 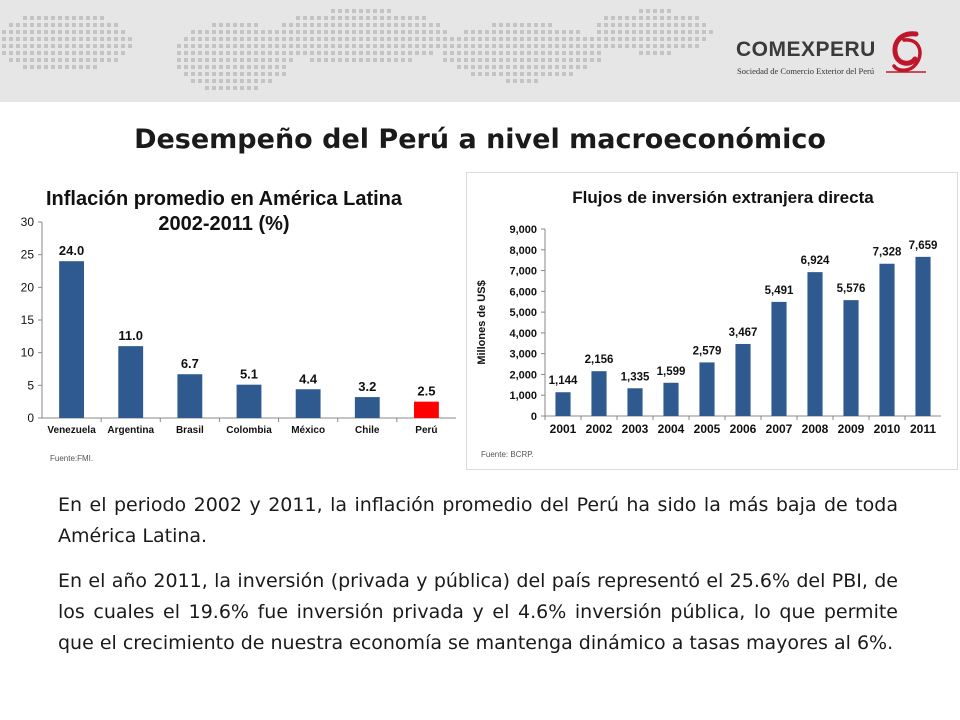 I want to click on chart2-x-tick-label: 2008, so click(x=815, y=429).